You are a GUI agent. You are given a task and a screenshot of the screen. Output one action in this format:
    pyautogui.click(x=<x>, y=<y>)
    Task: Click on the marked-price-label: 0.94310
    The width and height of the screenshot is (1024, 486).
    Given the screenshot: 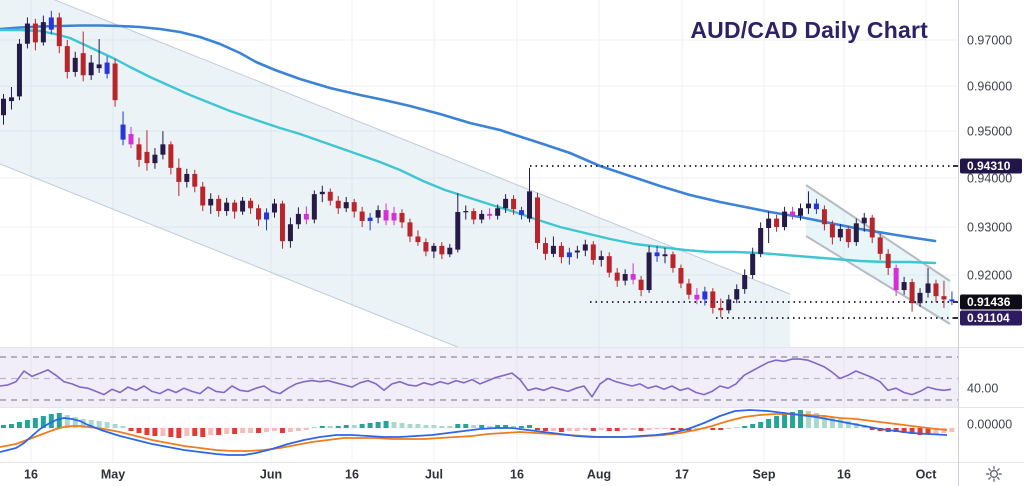 What is the action you would take?
    pyautogui.click(x=989, y=166)
    